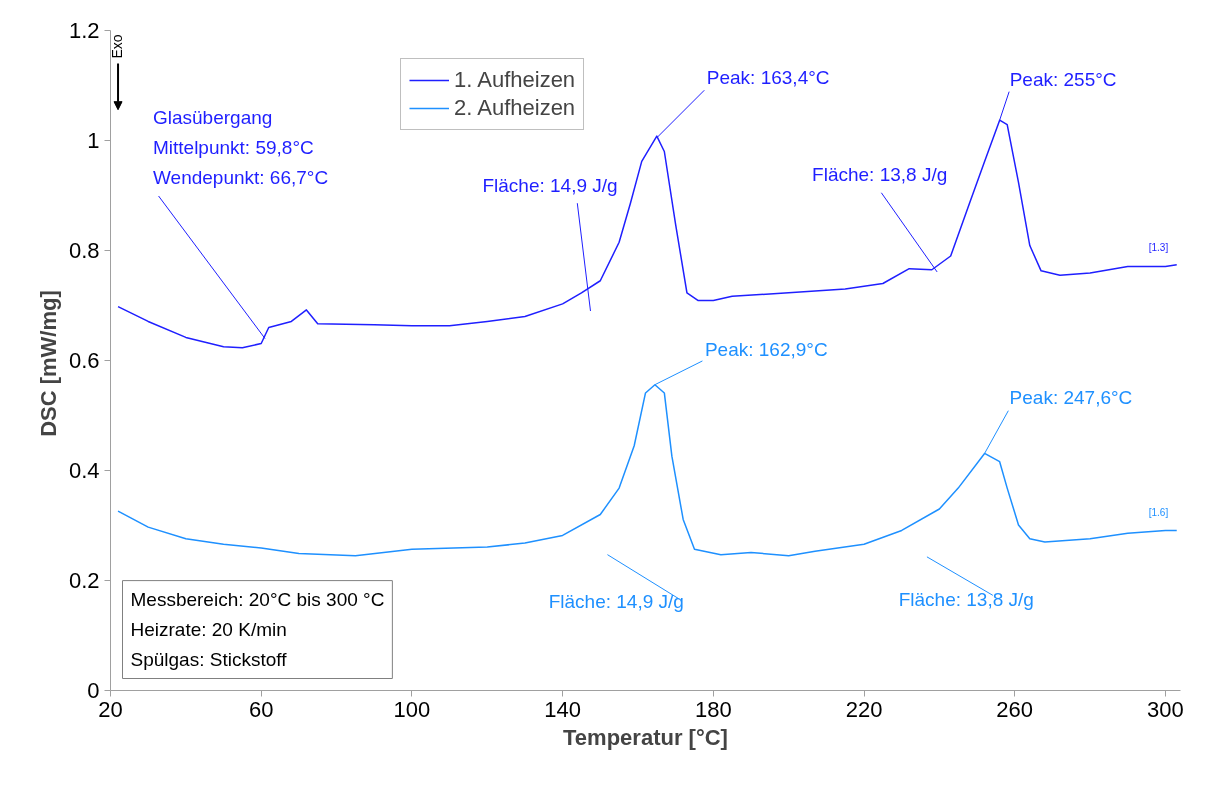 The height and width of the screenshot is (785, 1207). What do you see at coordinates (412, 709) in the screenshot?
I see `x-tick-label: 100` at bounding box center [412, 709].